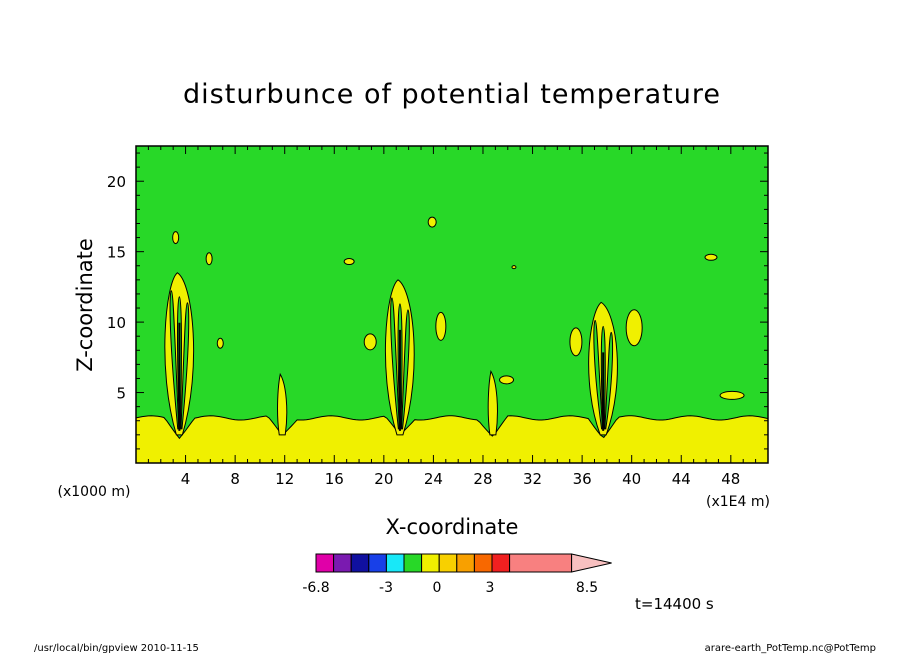 Image resolution: width=904 pixels, height=654 pixels. Describe the element at coordinates (681, 479) in the screenshot. I see `x-tick-label: 44` at that location.